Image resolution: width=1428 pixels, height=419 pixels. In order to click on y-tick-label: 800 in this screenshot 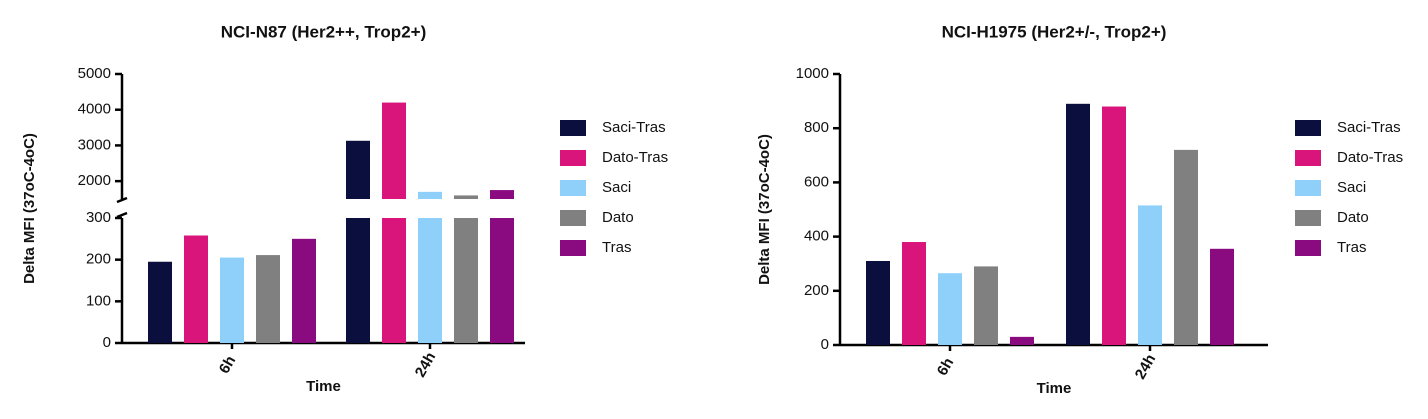, I will do `click(816, 127)`.